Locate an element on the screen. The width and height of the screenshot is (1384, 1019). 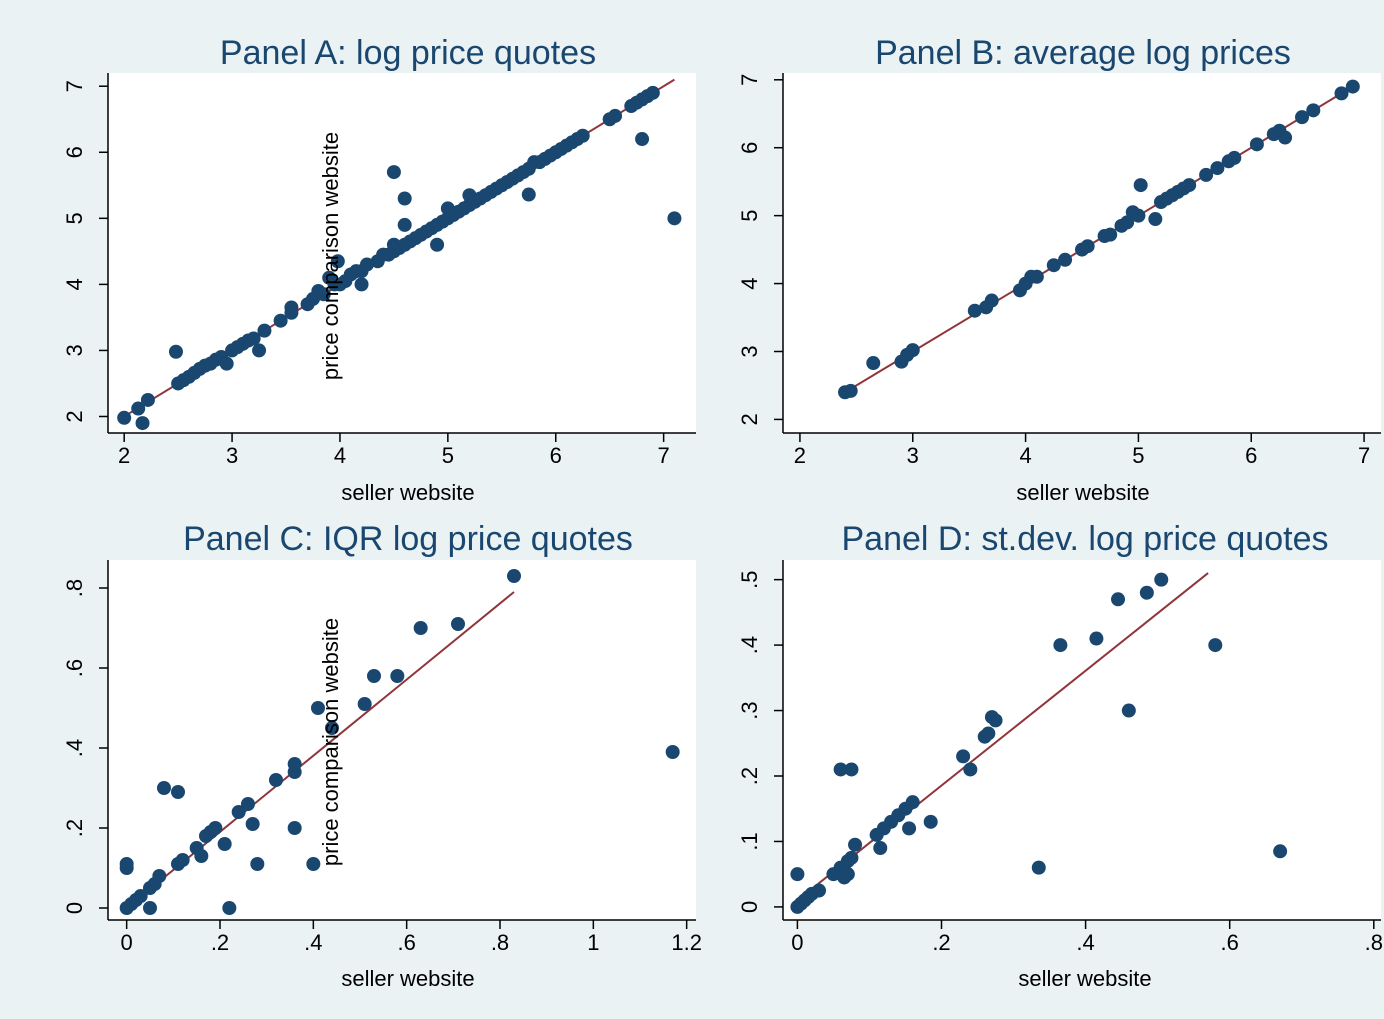
panel-c-x-tick-label: .8 is located at coordinates (500, 942).